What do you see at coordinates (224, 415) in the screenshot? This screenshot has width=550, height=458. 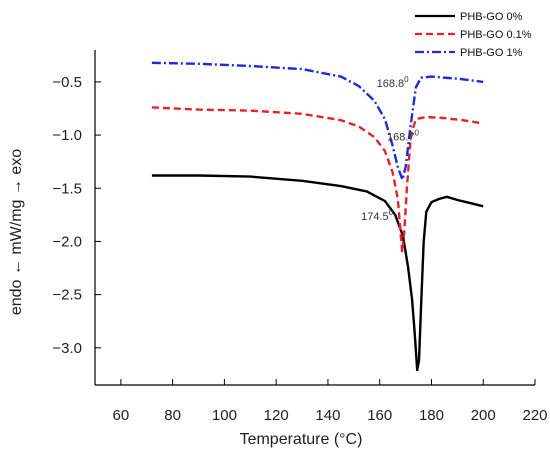 I see `x-tick-label: 100` at bounding box center [224, 415].